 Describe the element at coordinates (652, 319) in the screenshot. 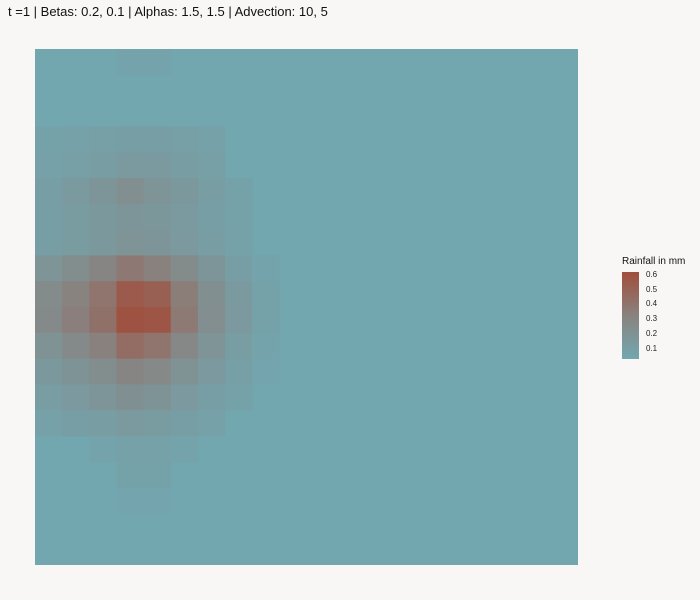

I see `legend-tick-label: 0.3` at that location.